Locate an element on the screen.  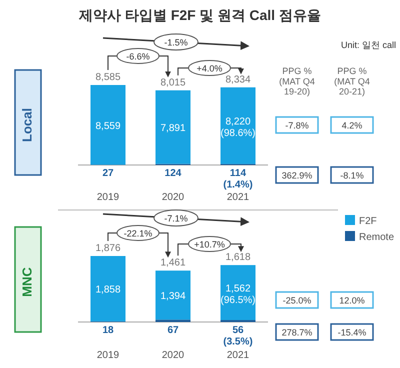
text: 4.2% is located at coordinates (352, 125).